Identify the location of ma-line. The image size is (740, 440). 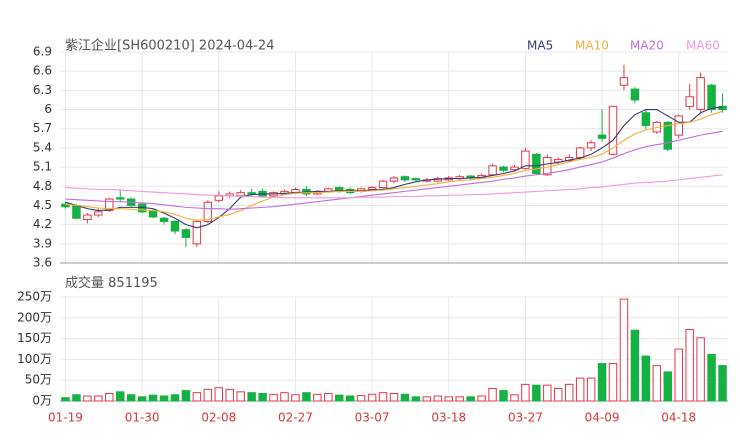
(394, 186).